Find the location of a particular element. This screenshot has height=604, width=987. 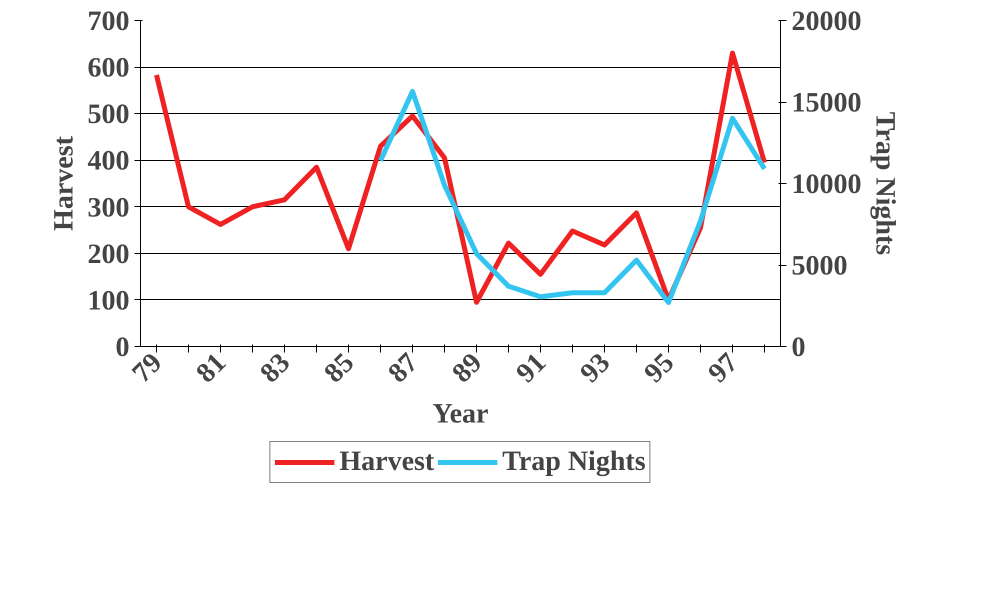

x-tick-label: 91 is located at coordinates (531, 368).